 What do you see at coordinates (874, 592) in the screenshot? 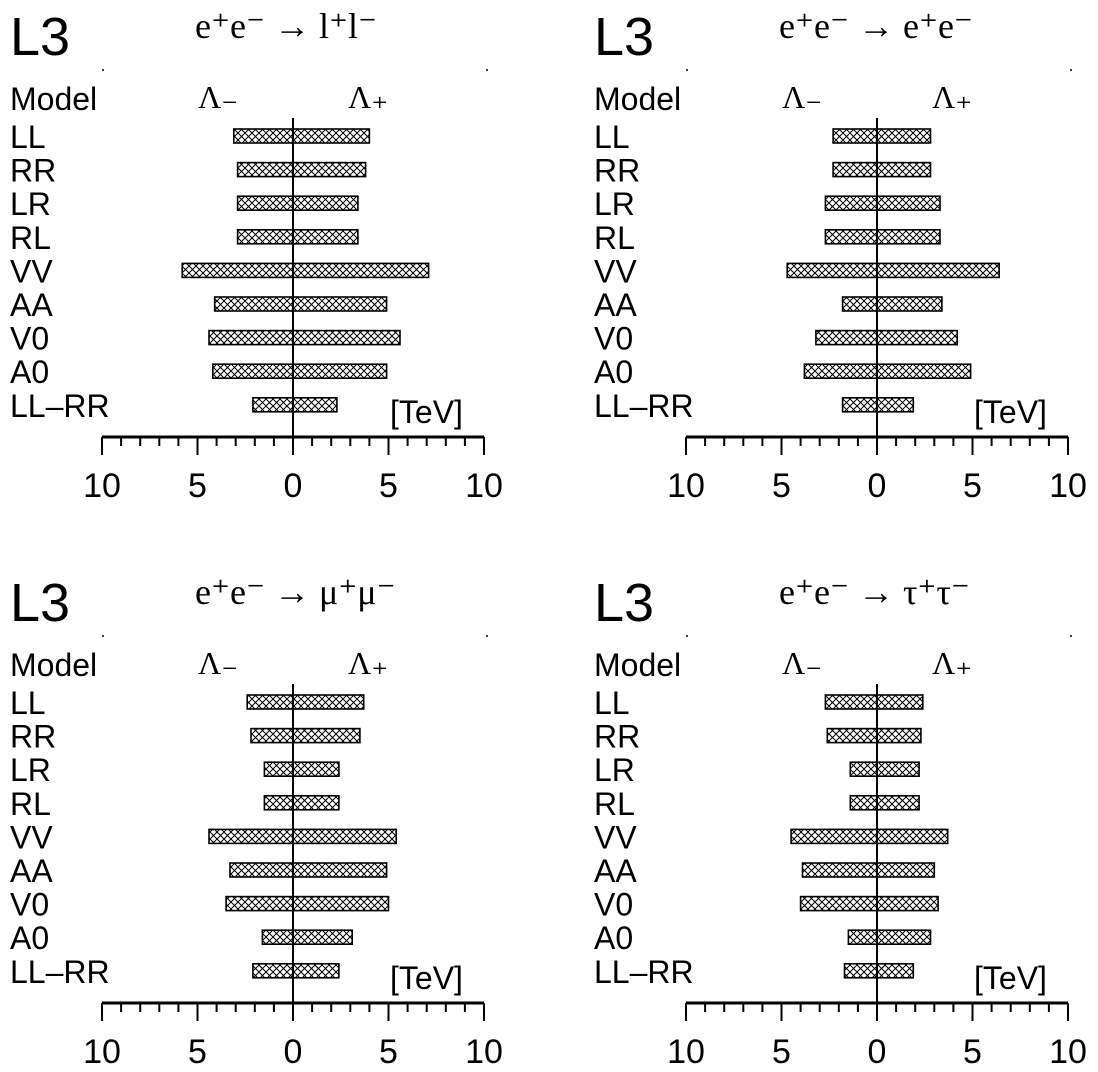
I see `chart-title: e⁺e⁻ → τ⁺τ⁻` at bounding box center [874, 592].